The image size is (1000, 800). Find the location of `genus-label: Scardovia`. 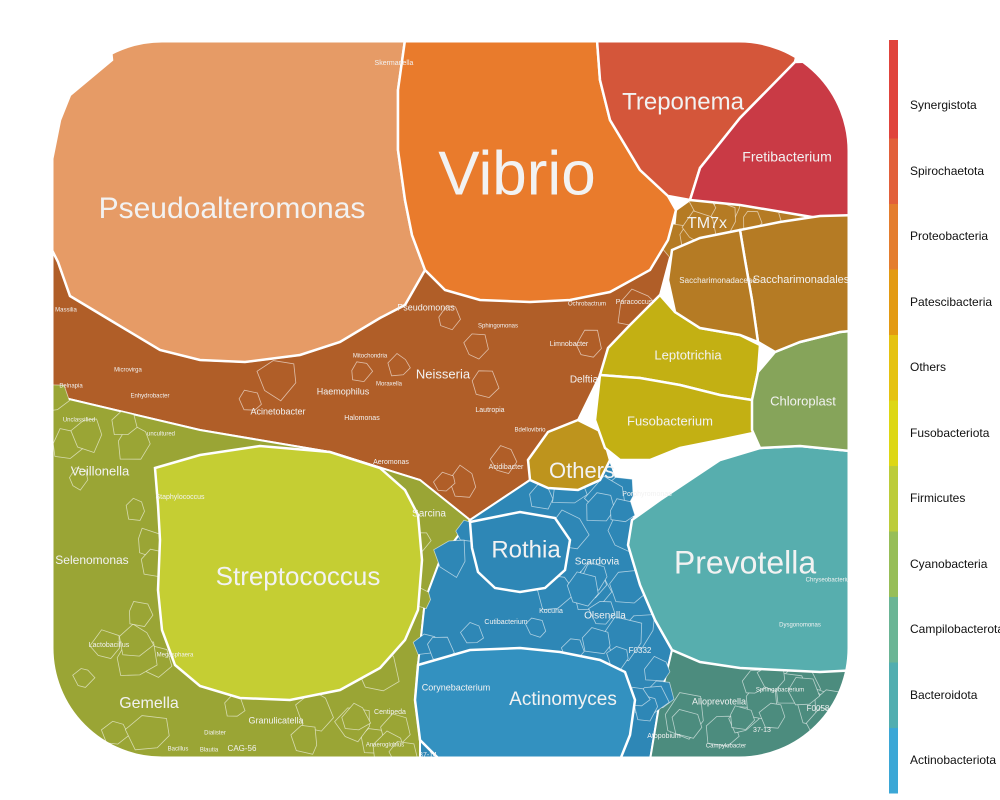

genus-label: Scardovia is located at coordinates (597, 562).